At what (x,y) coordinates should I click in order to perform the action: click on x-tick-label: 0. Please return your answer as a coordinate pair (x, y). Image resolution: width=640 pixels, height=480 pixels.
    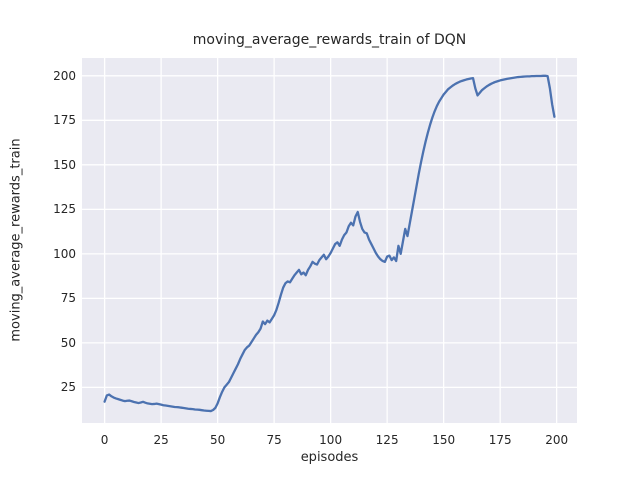
    Looking at the image, I should click on (104, 440).